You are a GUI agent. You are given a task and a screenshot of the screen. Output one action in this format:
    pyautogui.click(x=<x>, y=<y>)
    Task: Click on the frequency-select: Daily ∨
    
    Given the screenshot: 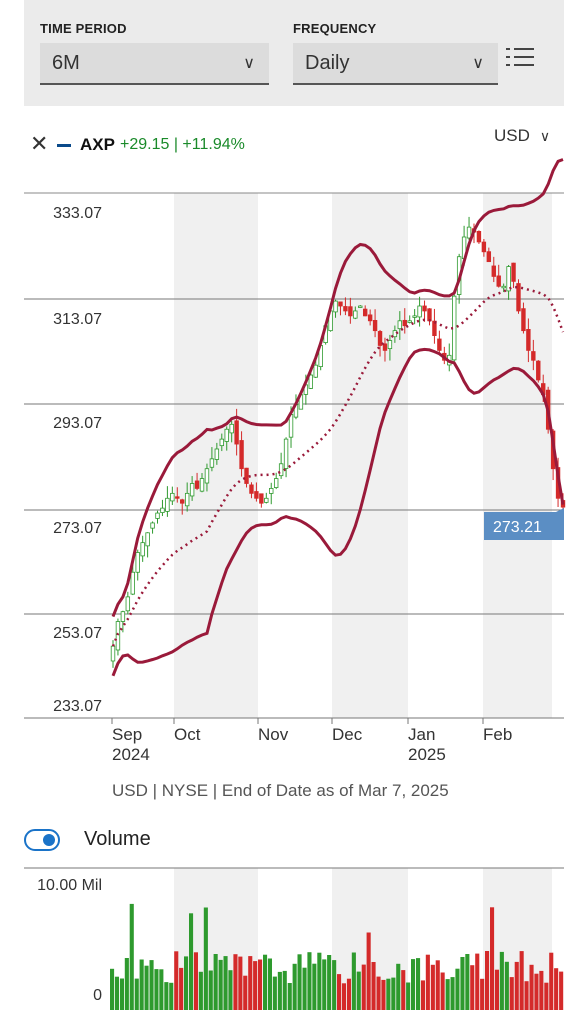 What is the action you would take?
    pyautogui.click(x=395, y=64)
    